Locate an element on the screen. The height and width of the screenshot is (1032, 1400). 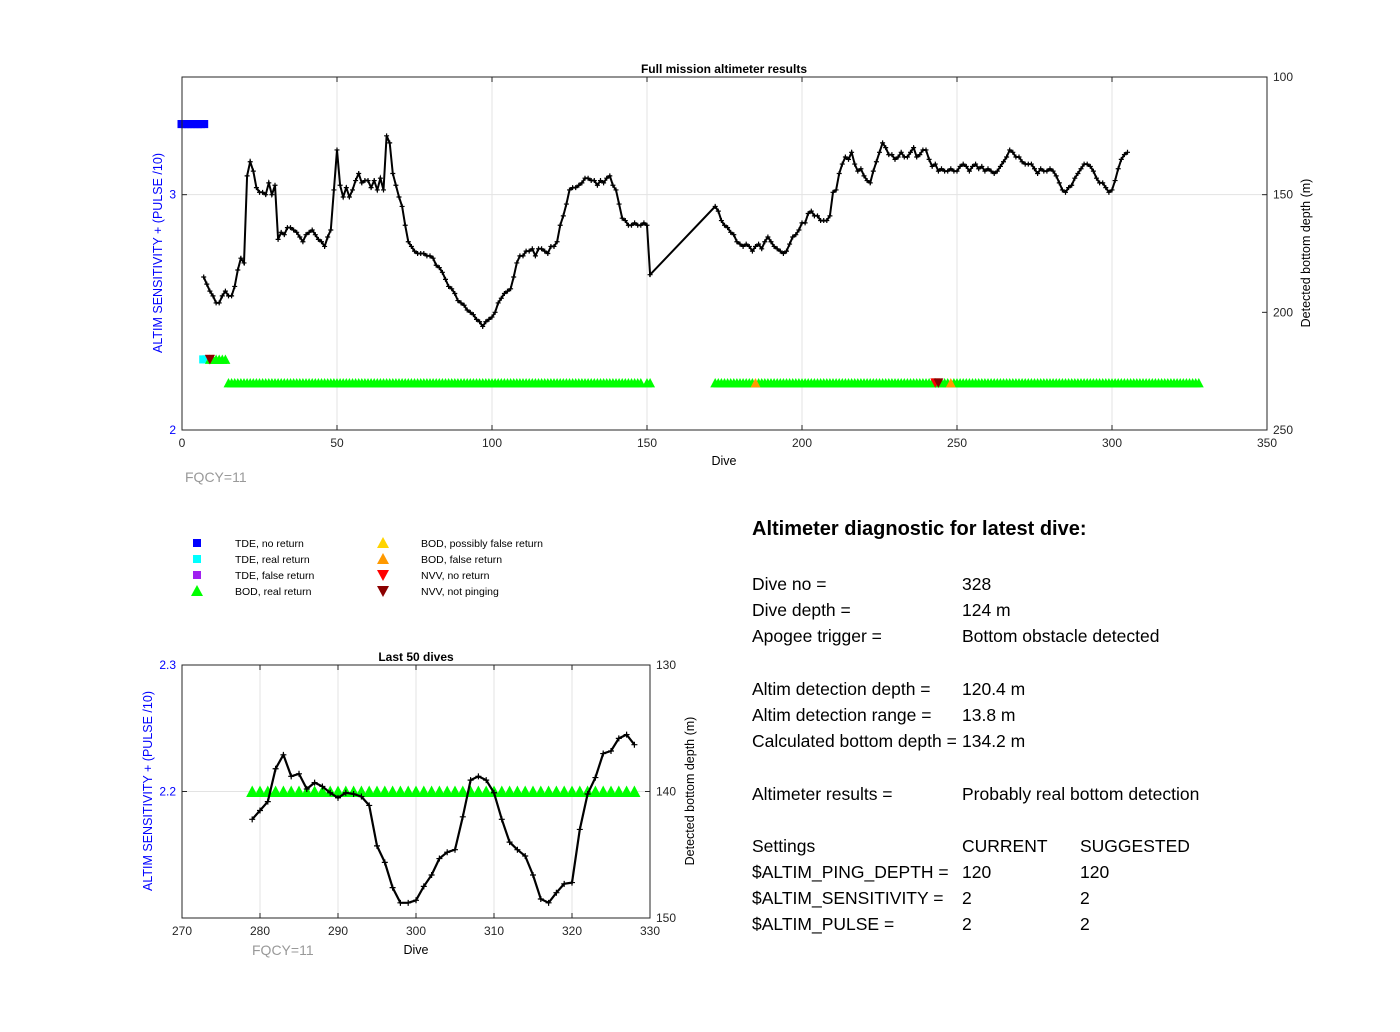
setting-suggested: 120 is located at coordinates (1095, 872).